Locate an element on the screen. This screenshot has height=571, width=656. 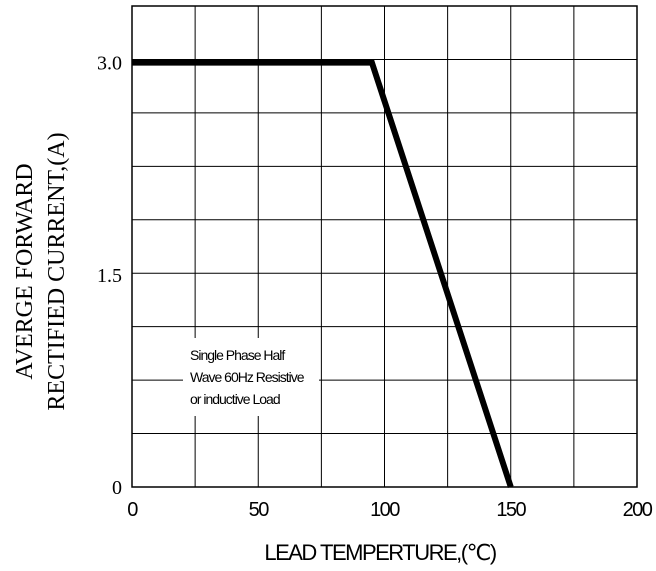
y-axis-label-line: AVERGE FORWARD is located at coordinates (25, 271).